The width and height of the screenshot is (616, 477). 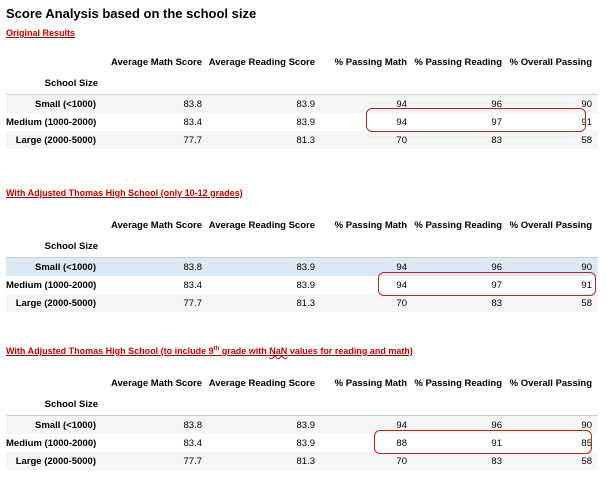 I want to click on table-row: Medium (1000-2000) 83.4 83.9 88 91 85, so click(x=302, y=443).